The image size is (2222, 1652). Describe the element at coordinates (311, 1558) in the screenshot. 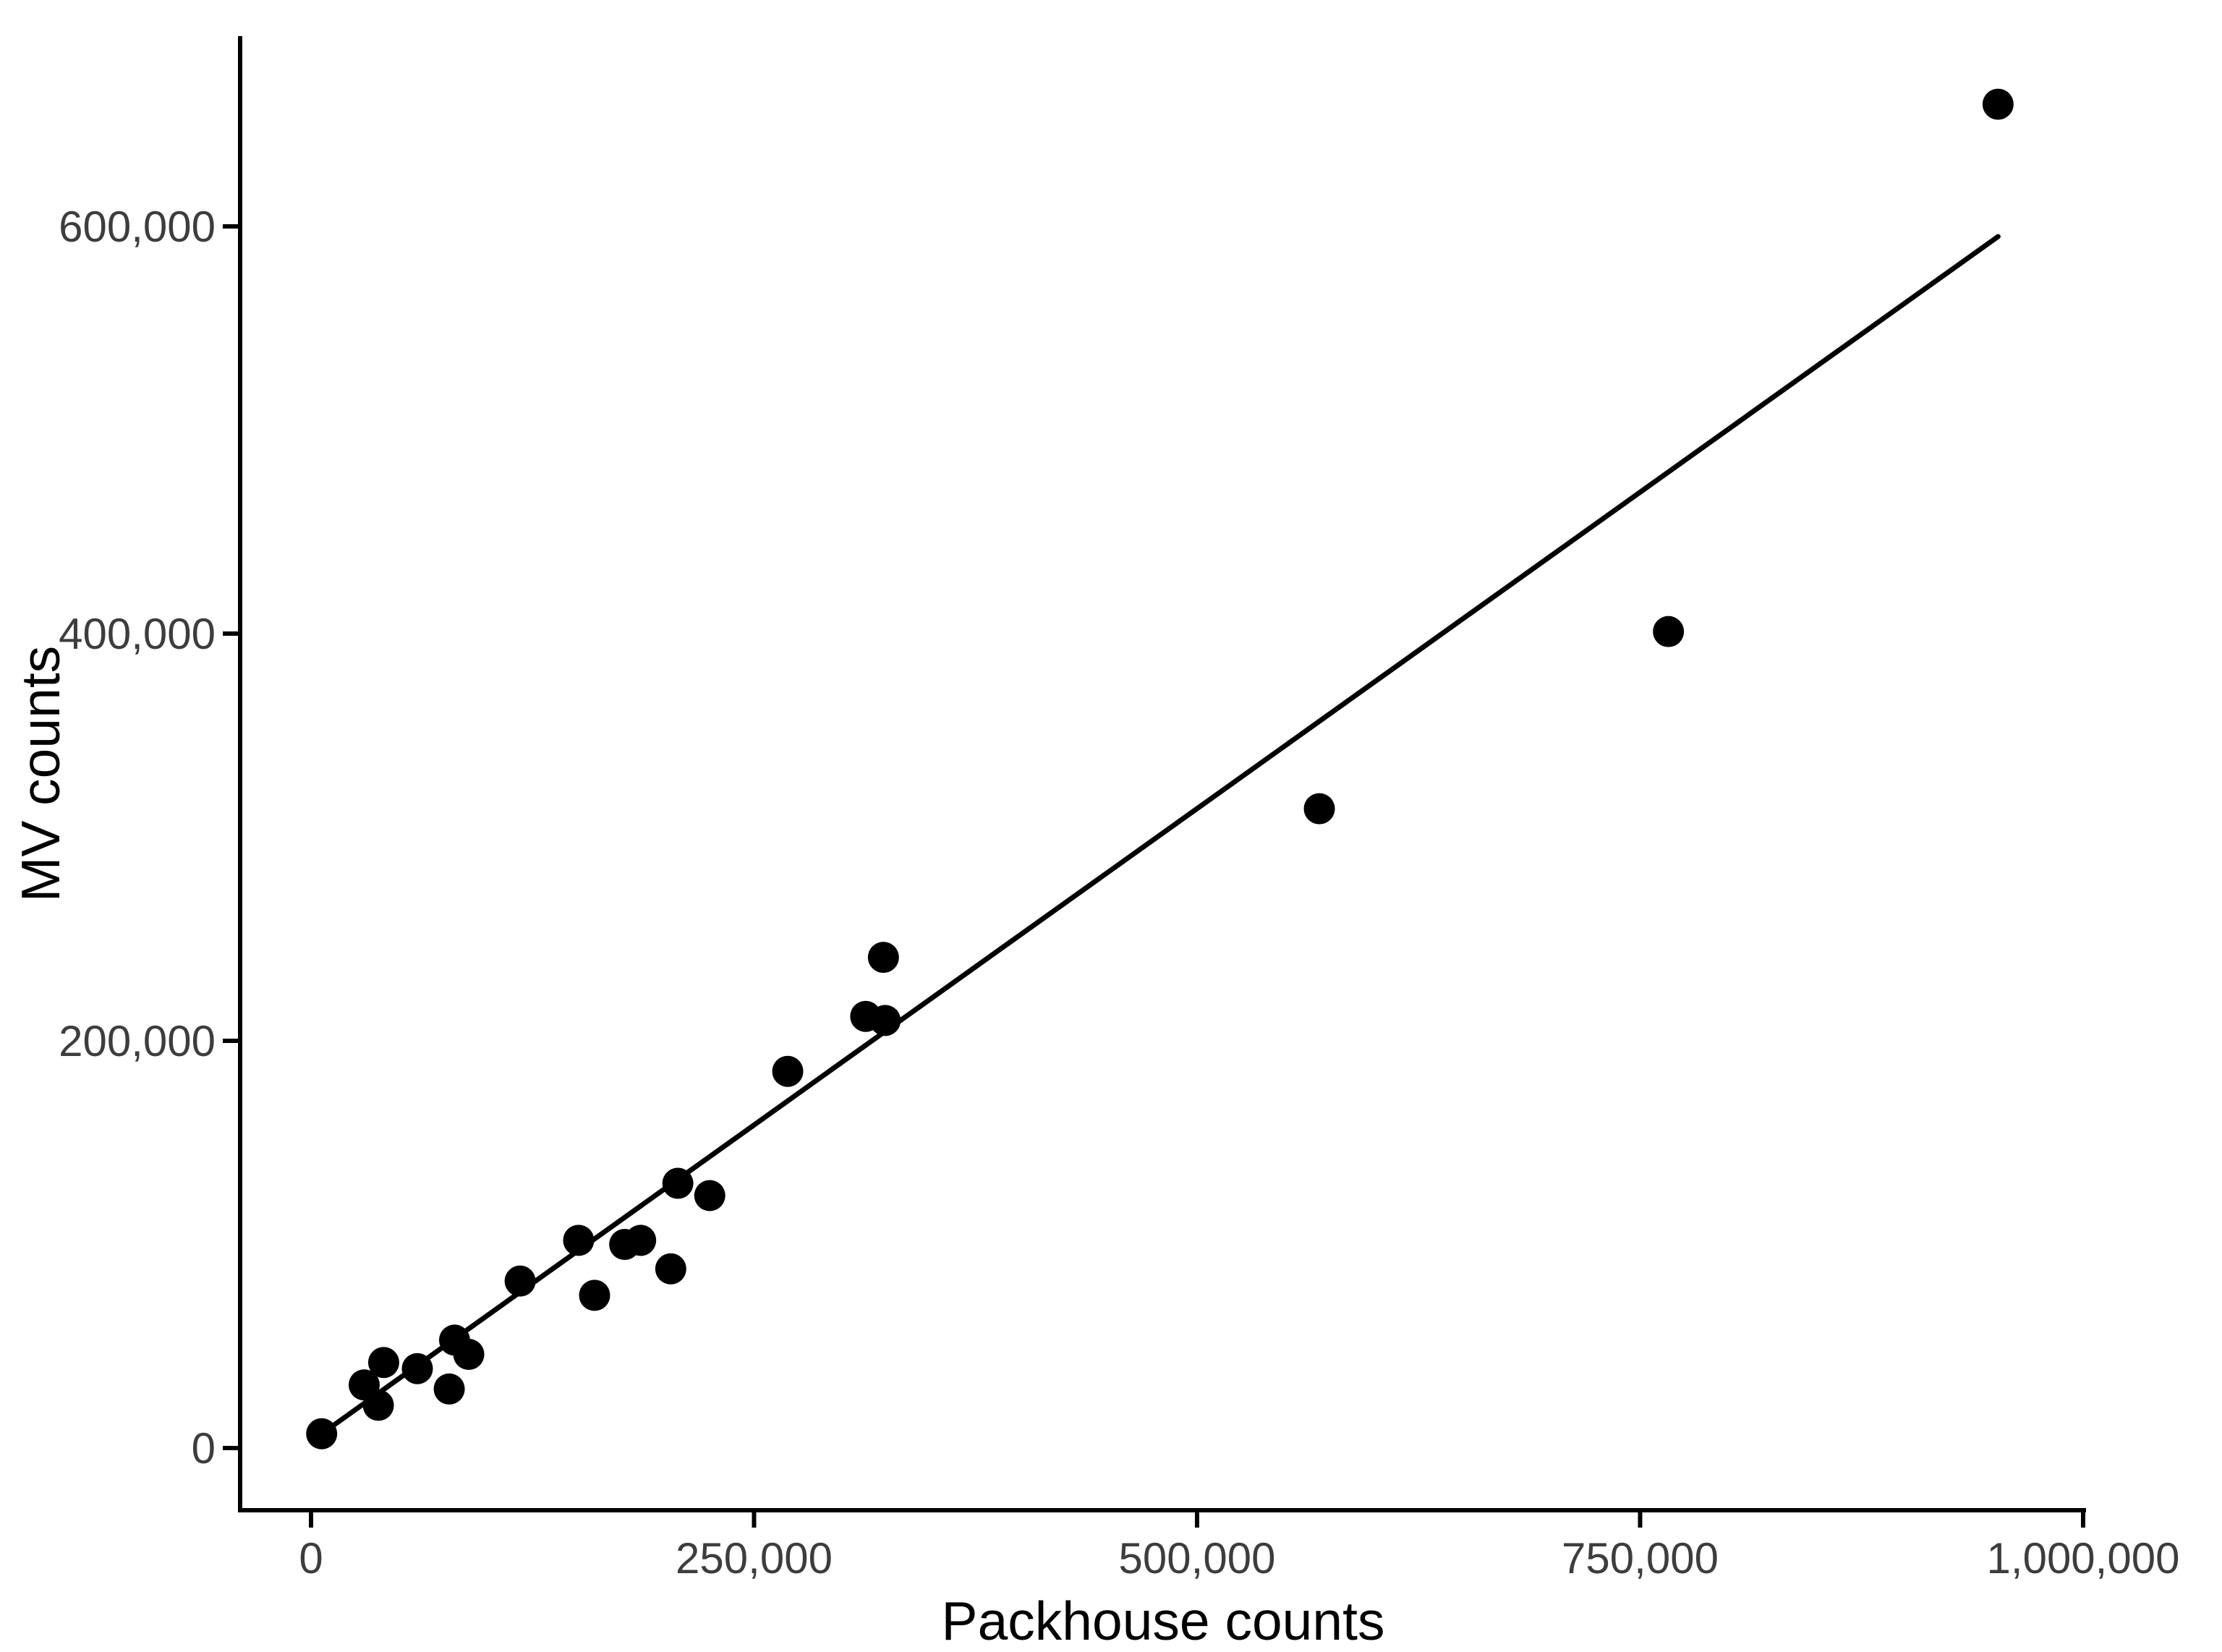

I see `x-tick-label: 0` at that location.